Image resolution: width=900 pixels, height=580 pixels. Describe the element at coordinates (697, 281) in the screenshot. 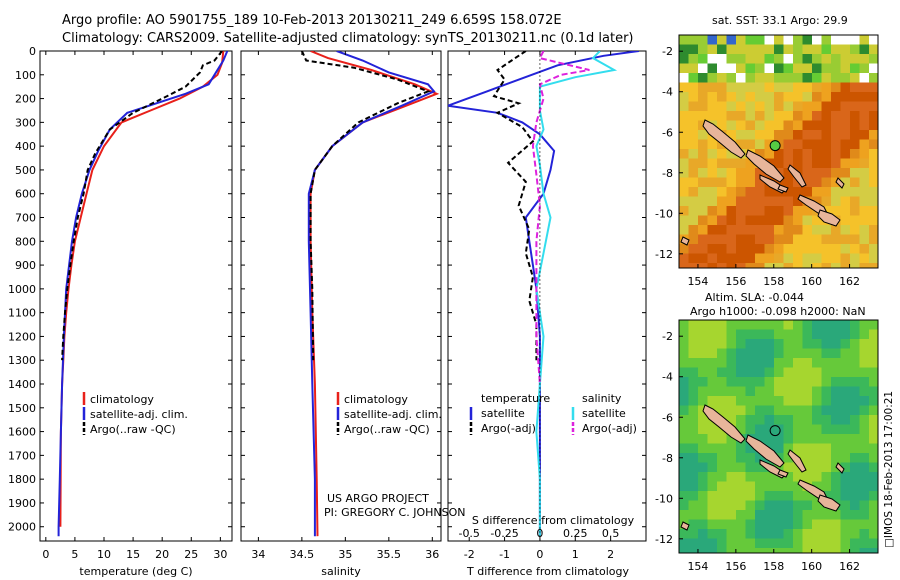

I see `lon-tick-label: 154` at that location.